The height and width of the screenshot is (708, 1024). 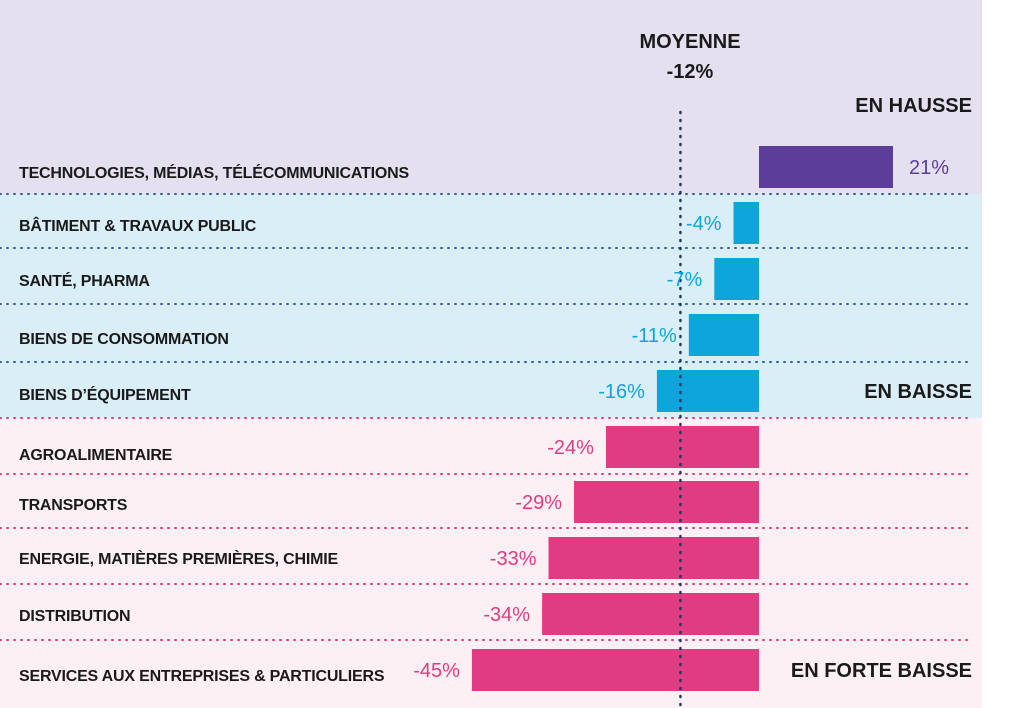 What do you see at coordinates (570, 448) in the screenshot?
I see `value-label: -24%` at bounding box center [570, 448].